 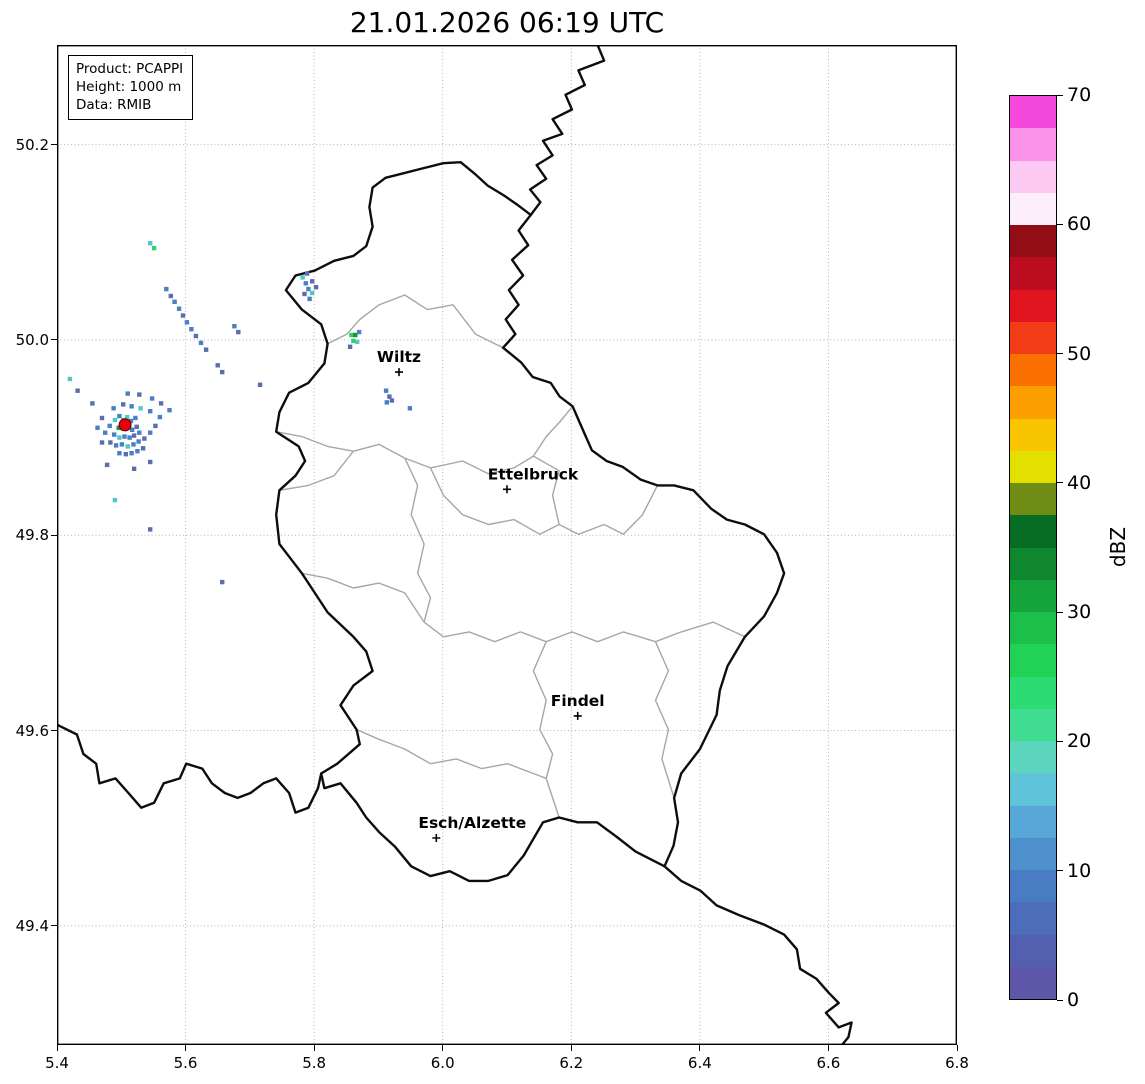 I want to click on x-tick-label: 6.6, so click(x=828, y=1063).